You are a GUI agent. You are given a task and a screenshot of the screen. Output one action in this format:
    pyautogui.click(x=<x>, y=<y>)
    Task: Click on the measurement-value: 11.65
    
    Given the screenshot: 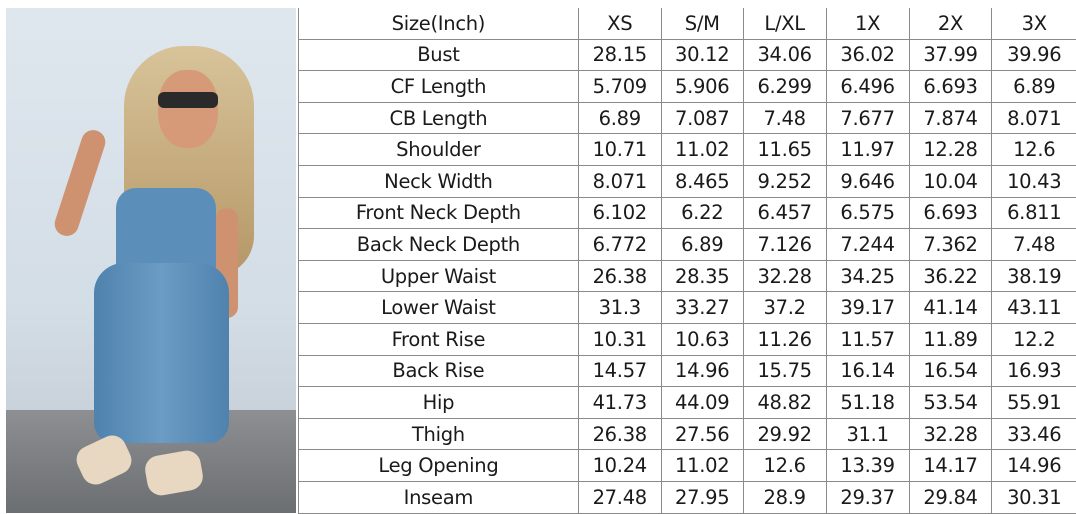 What is the action you would take?
    pyautogui.click(x=784, y=150)
    